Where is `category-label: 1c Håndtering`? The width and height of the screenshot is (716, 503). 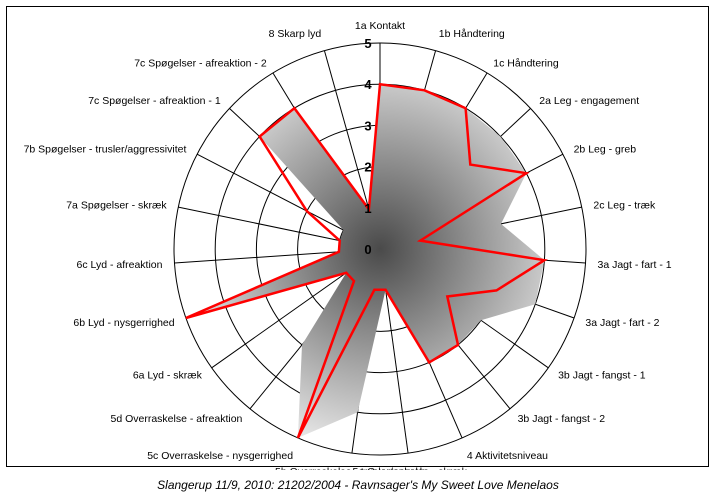 category-label: 1c Håndtering is located at coordinates (526, 64).